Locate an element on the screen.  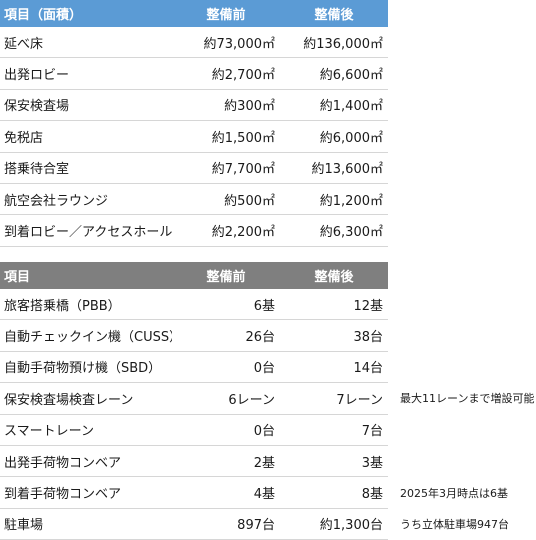
row-item-cell: 自動チェックイン機（CUSS） is located at coordinates (86, 335).